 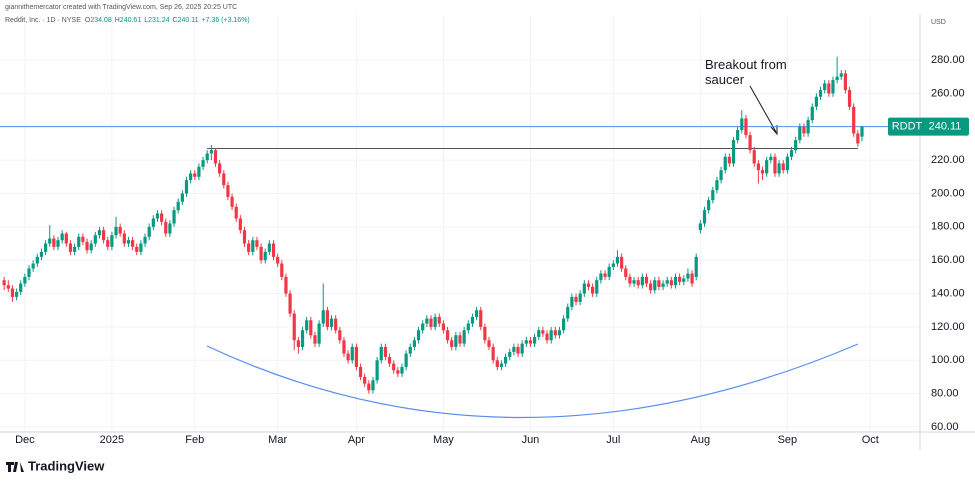 I want to click on x-tick-label: Feb, so click(x=194, y=440).